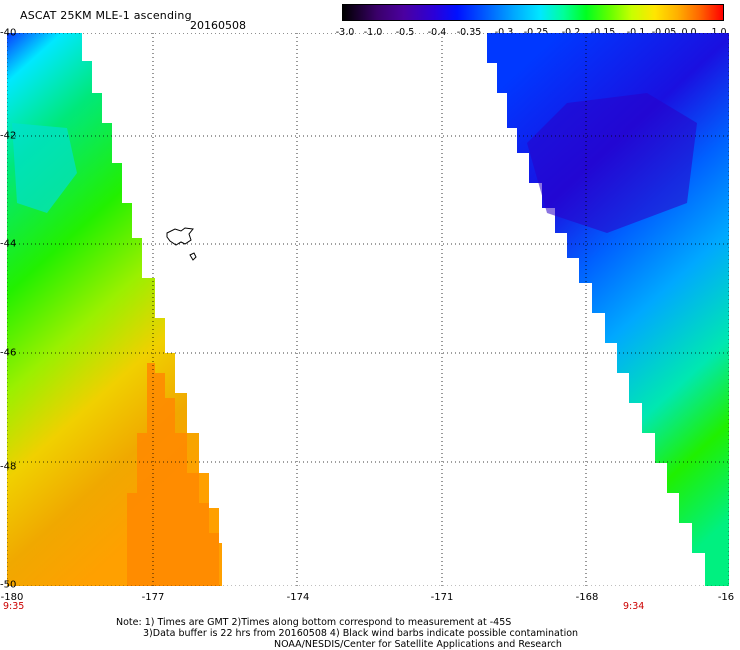  What do you see at coordinates (298, 597) in the screenshot?
I see `lon-label: -174` at bounding box center [298, 597].